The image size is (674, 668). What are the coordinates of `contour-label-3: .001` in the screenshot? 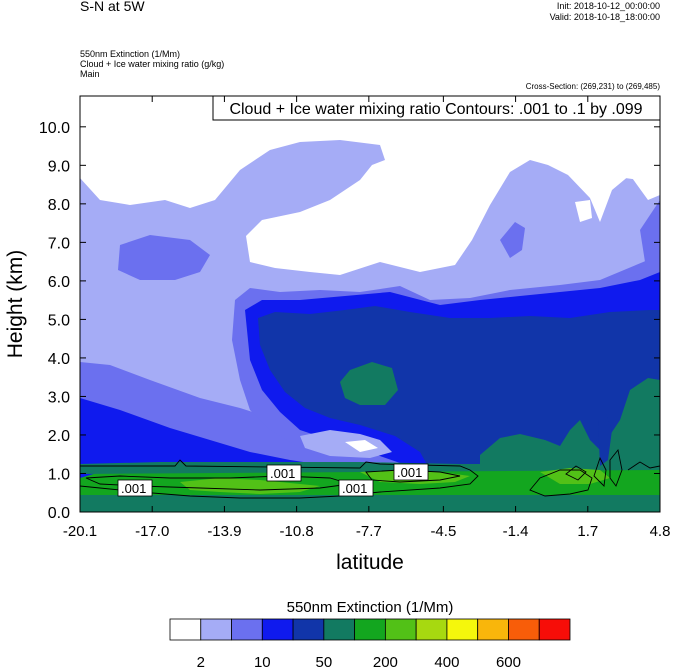 It's located at (354, 488).